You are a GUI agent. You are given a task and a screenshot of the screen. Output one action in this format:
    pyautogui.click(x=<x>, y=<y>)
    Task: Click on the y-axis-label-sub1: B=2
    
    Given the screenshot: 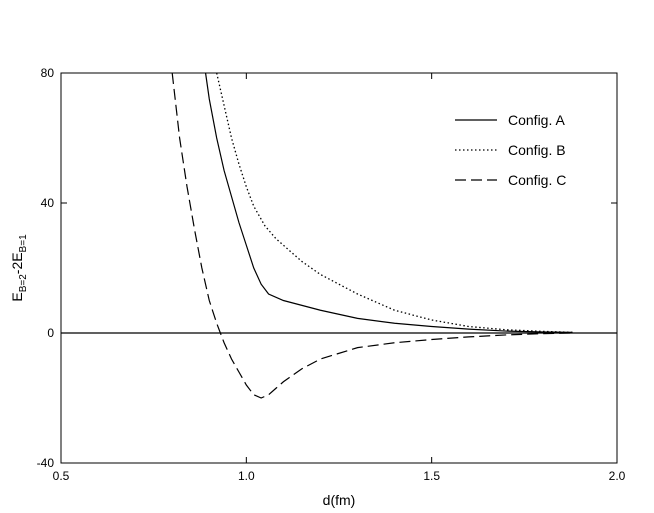 What is the action you would take?
    pyautogui.click(x=23, y=283)
    